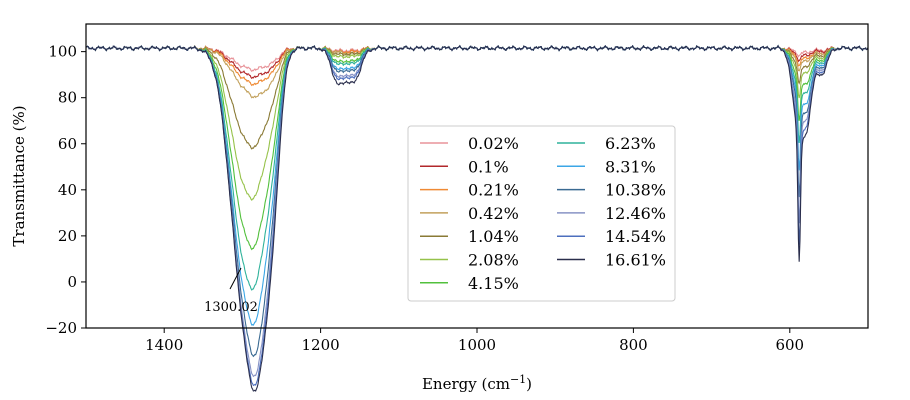 This screenshot has width=910, height=400. I want to click on legend-entry: 14.54%, so click(635, 236).